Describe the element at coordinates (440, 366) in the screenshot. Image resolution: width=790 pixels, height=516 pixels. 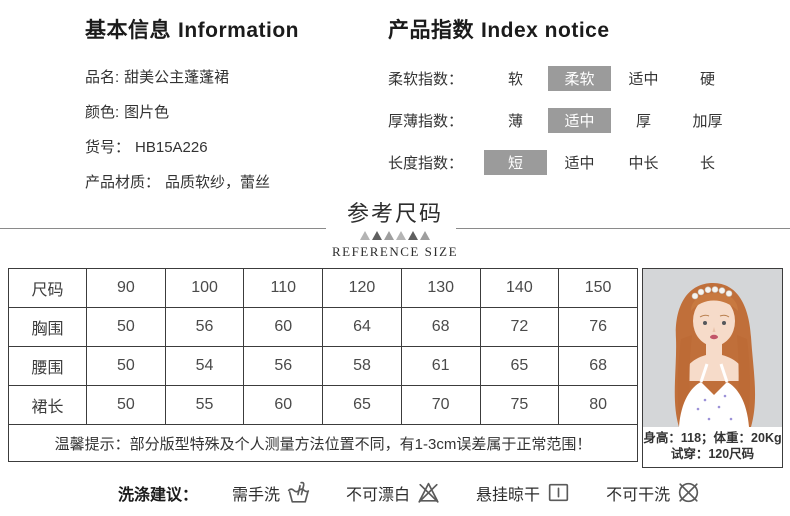
I see `table-cell: 61` at that location.